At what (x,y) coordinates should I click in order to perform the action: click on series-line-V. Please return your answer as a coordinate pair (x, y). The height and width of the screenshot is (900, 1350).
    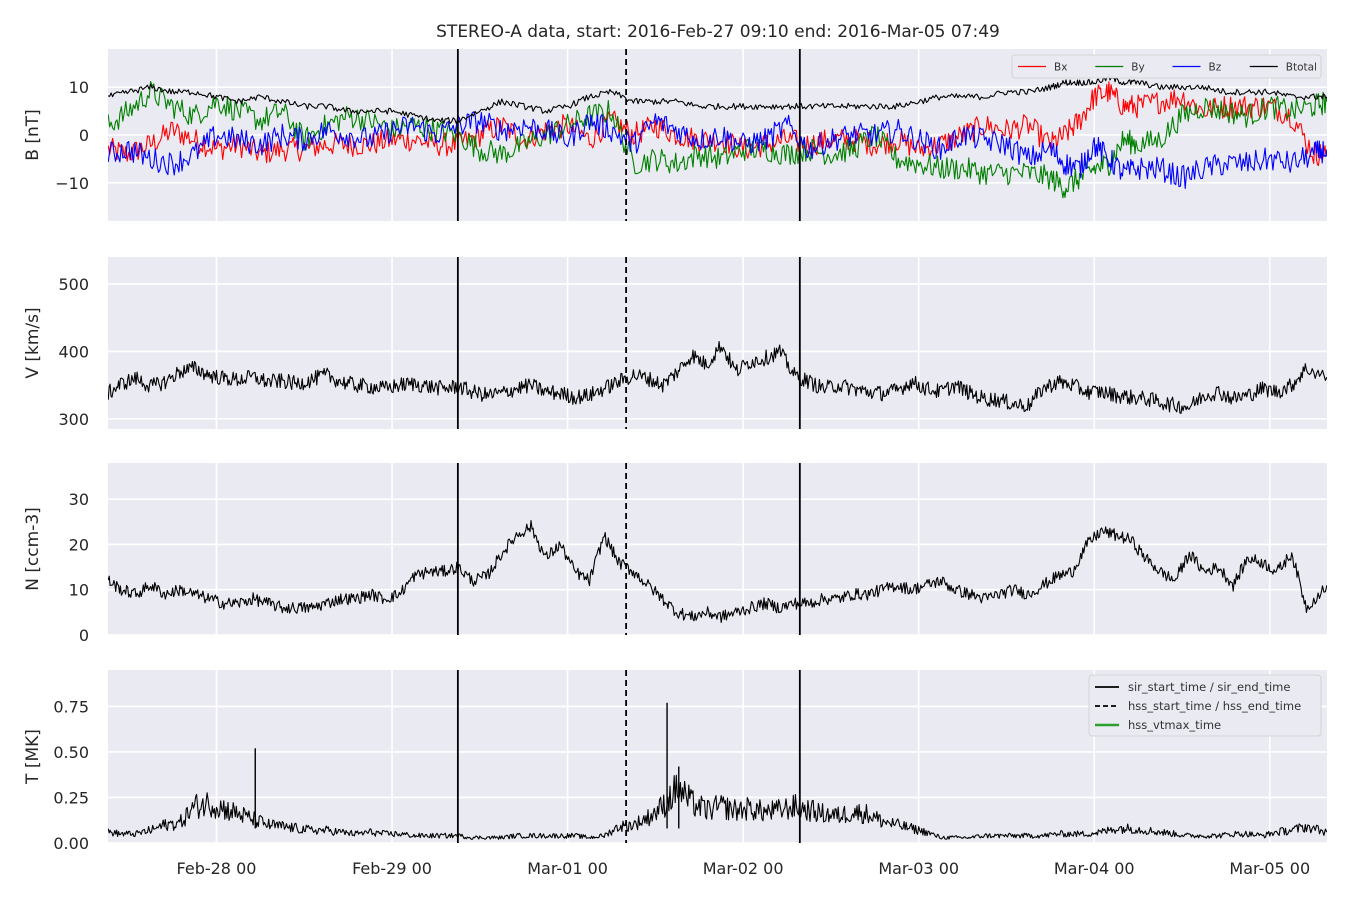
    Looking at the image, I should click on (717, 377).